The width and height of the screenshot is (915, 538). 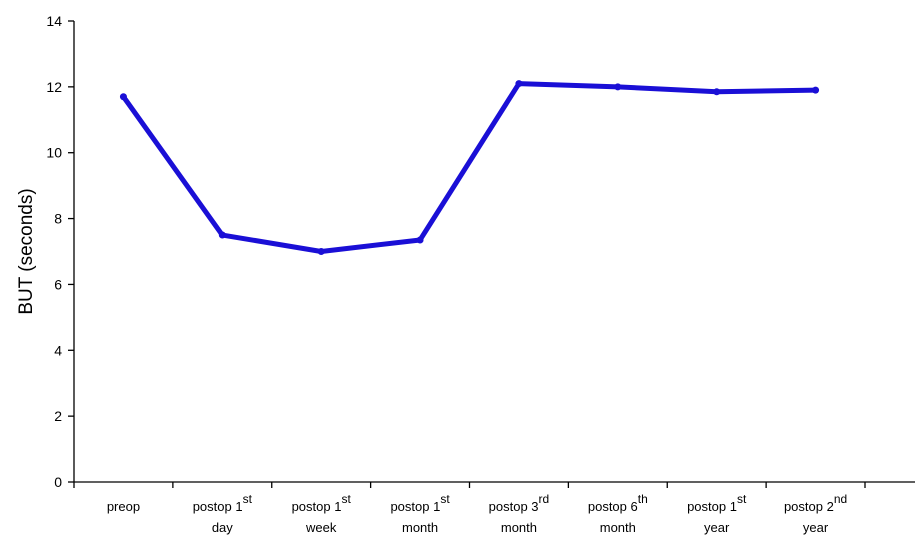 What do you see at coordinates (54, 87) in the screenshot?
I see `y-tick-label: 12` at bounding box center [54, 87].